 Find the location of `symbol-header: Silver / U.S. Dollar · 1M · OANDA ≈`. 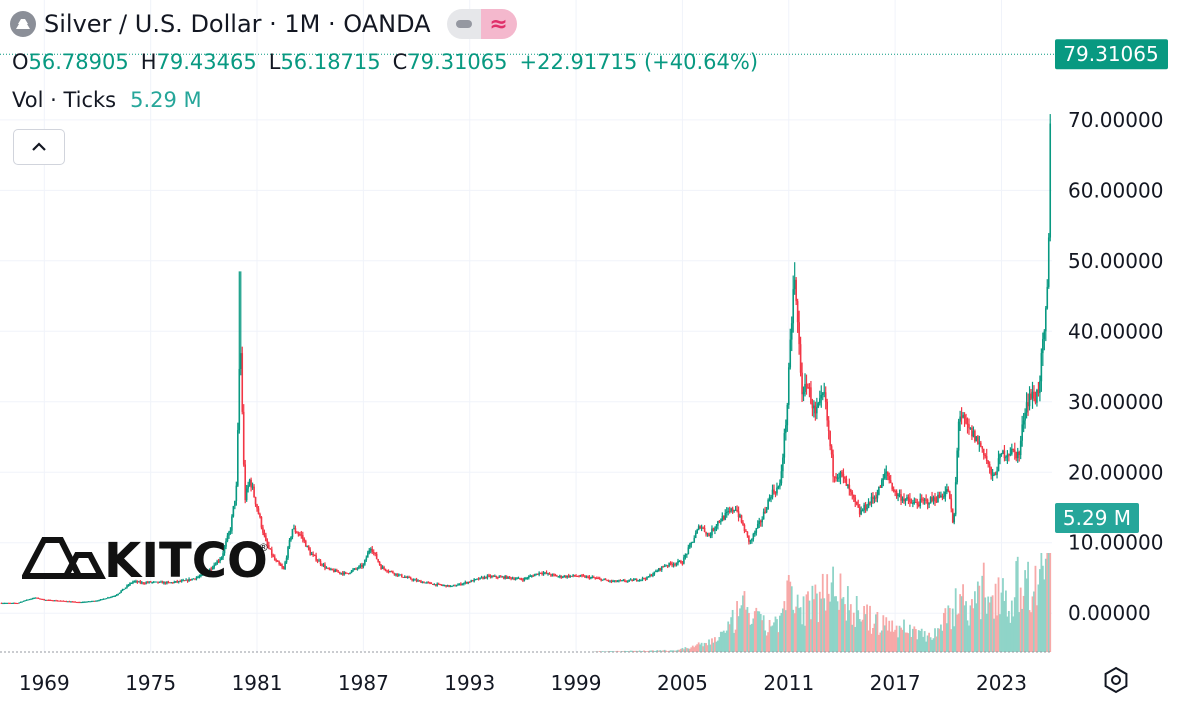

symbol-header: Silver / U.S. Dollar · 1M · OANDA ≈ is located at coordinates (263, 24).